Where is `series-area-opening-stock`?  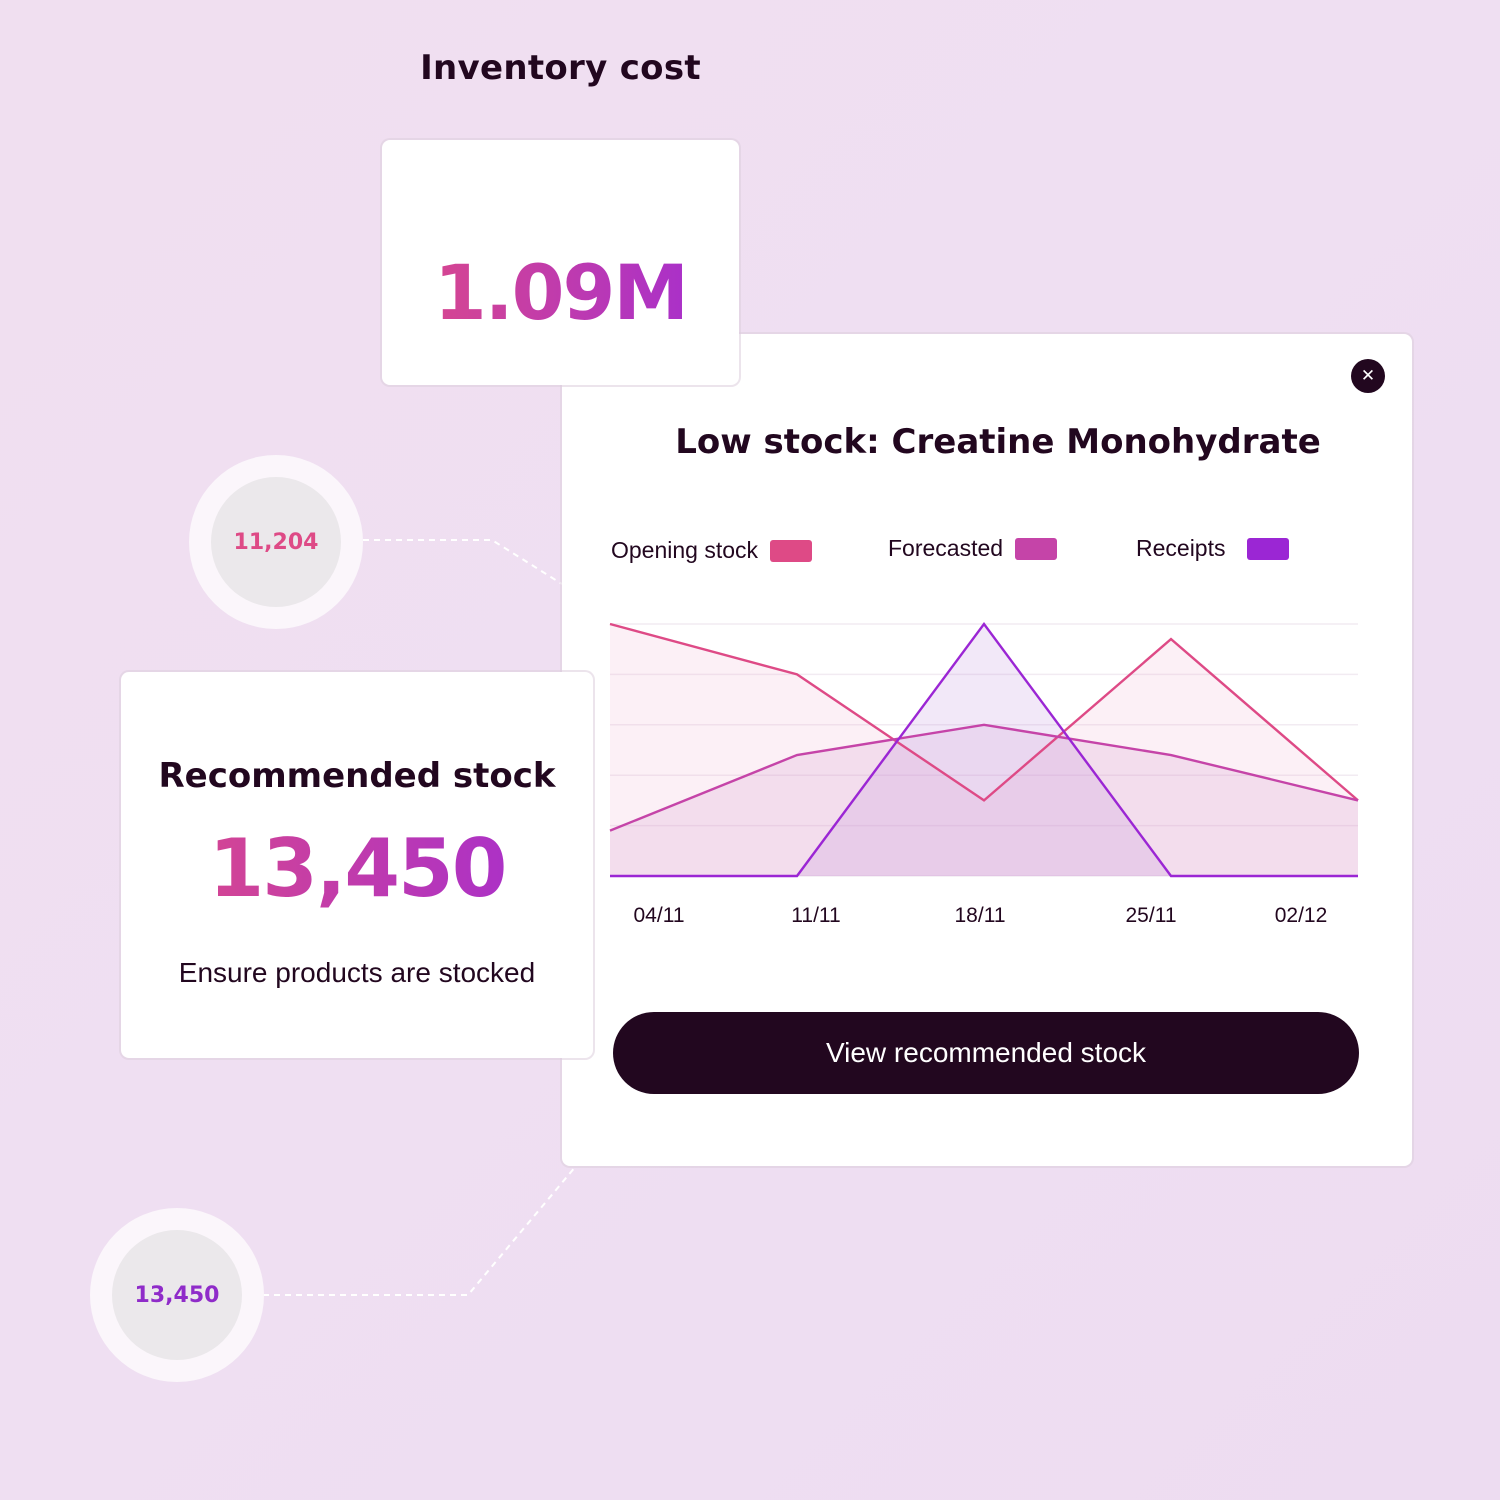 series-area-opening-stock is located at coordinates (984, 750).